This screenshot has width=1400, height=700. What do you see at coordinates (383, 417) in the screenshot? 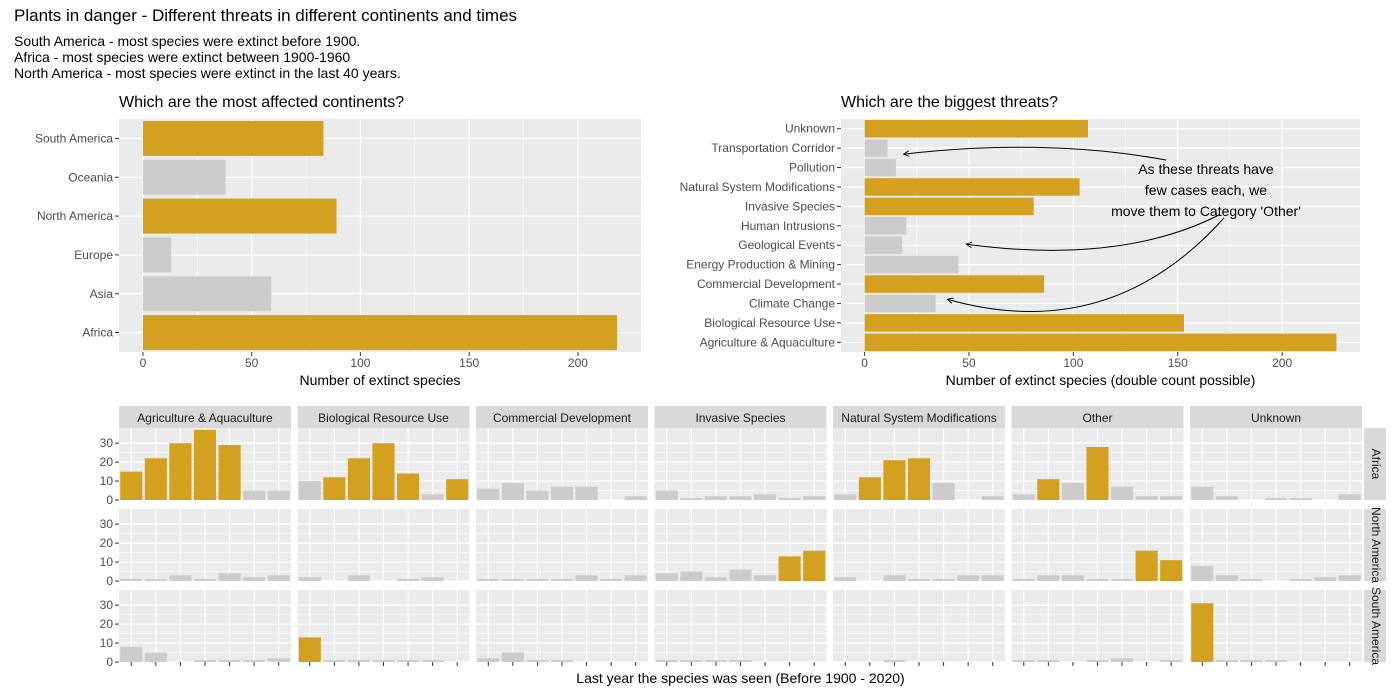
I see `facet-strip-biological-resource-use` at bounding box center [383, 417].